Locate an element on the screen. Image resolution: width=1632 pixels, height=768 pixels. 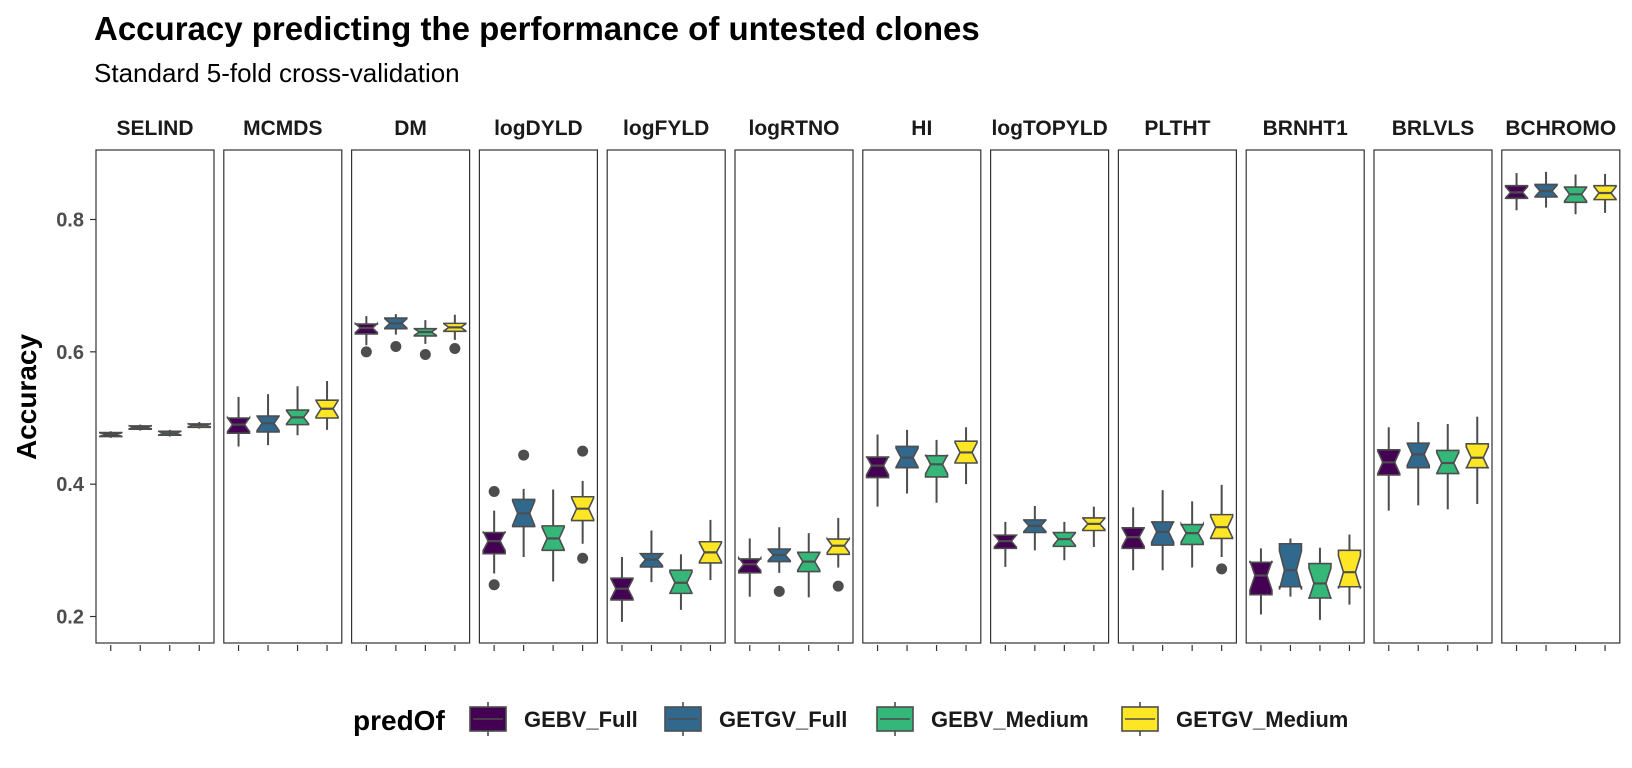
facet-strip-label: logTOPYLD is located at coordinates (1049, 128).